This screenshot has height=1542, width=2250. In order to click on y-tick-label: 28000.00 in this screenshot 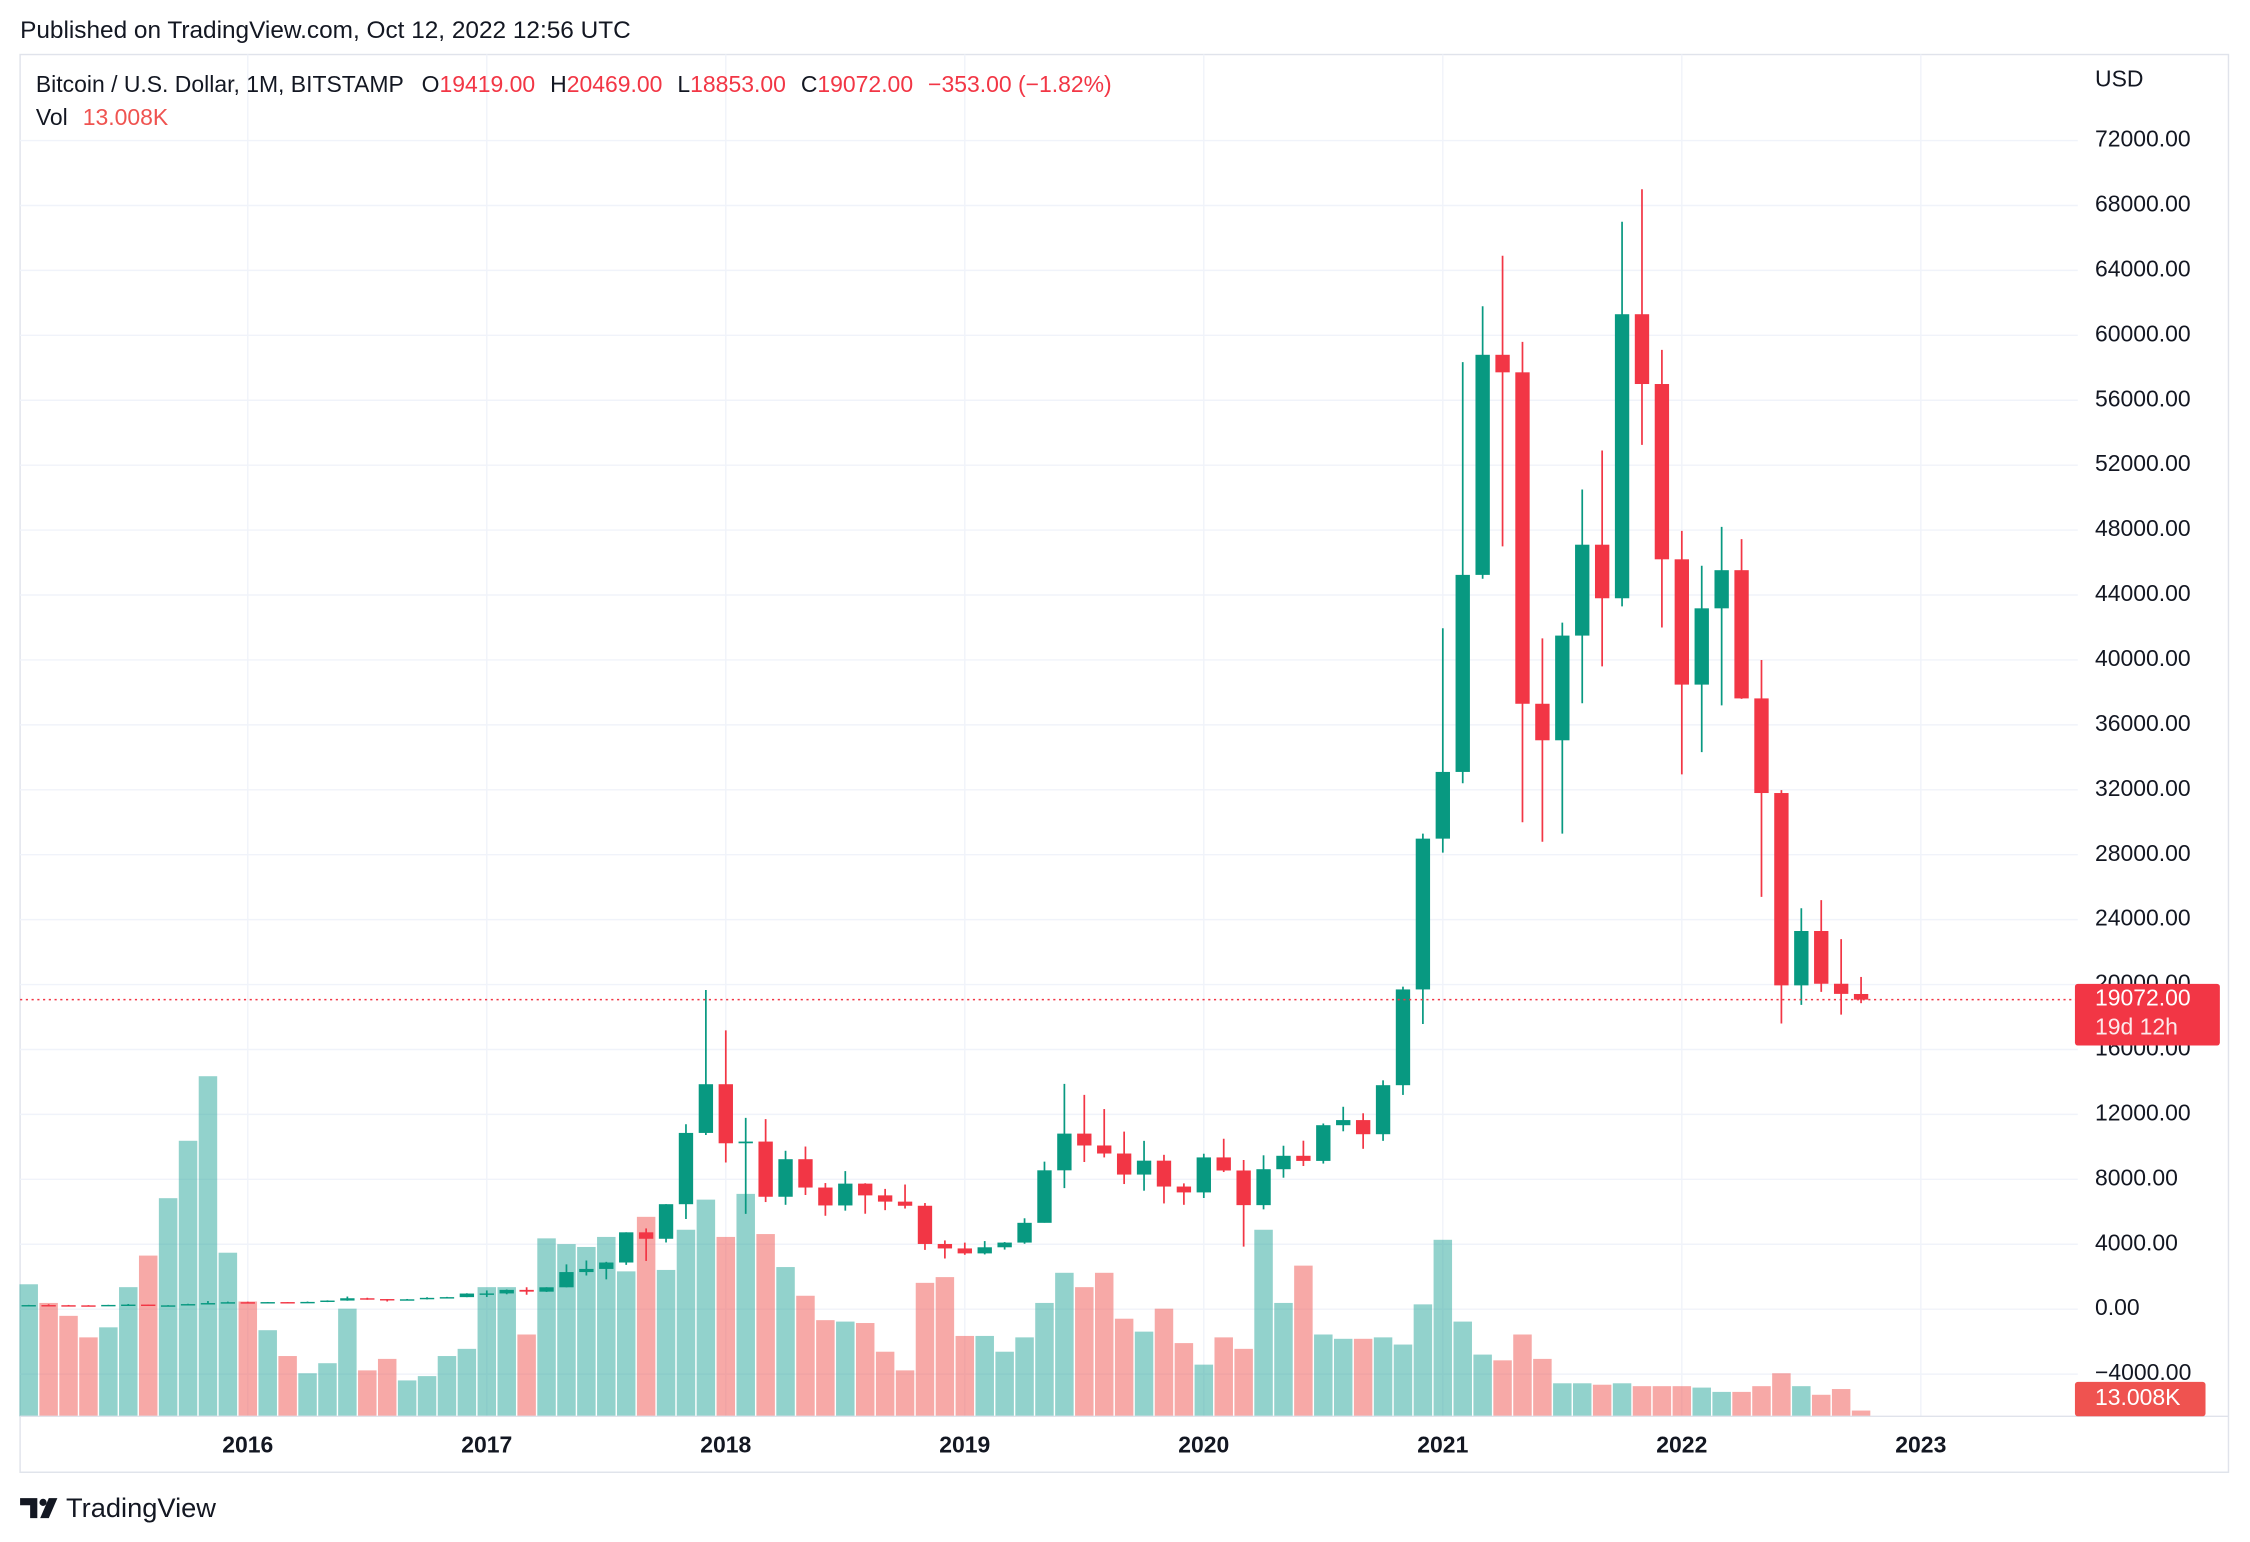, I will do `click(2143, 853)`.